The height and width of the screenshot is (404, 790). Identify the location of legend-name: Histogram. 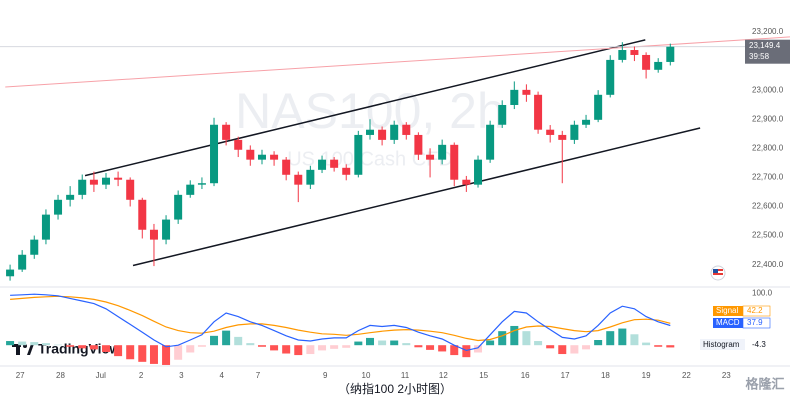
(721, 344).